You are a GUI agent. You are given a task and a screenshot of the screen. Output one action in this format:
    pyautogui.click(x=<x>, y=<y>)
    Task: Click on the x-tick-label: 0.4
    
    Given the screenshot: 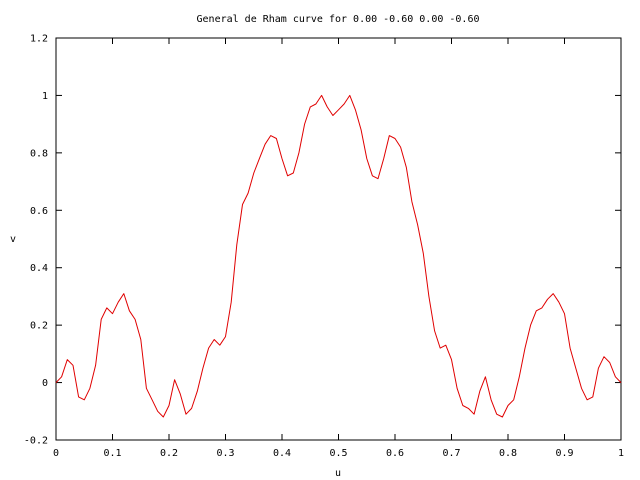 What is the action you would take?
    pyautogui.click(x=282, y=453)
    